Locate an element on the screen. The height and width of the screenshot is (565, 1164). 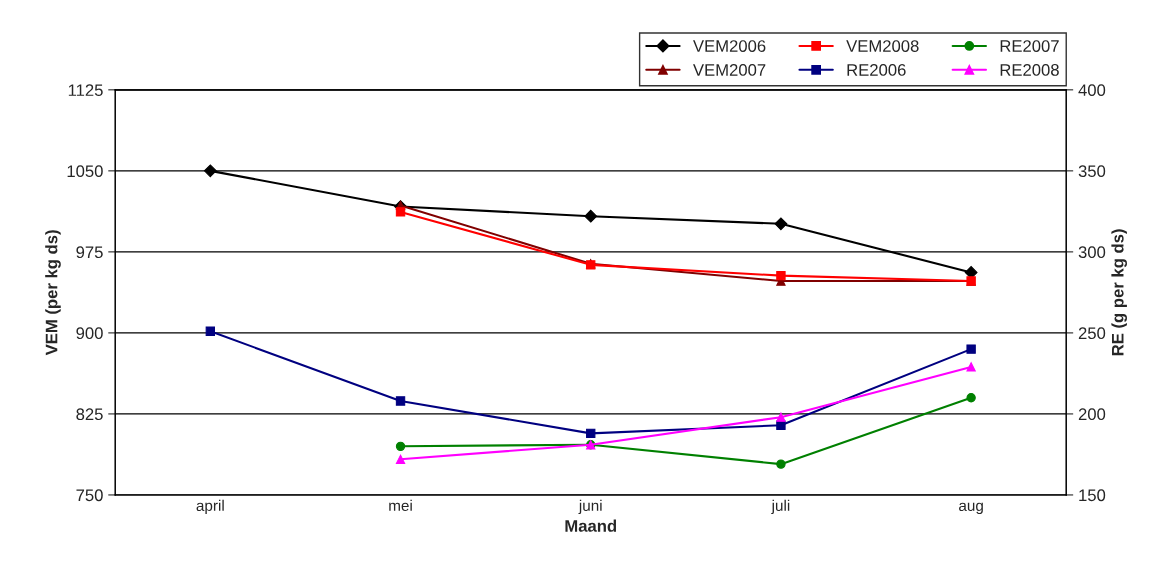
x-tick-label: mei is located at coordinates (400, 505).